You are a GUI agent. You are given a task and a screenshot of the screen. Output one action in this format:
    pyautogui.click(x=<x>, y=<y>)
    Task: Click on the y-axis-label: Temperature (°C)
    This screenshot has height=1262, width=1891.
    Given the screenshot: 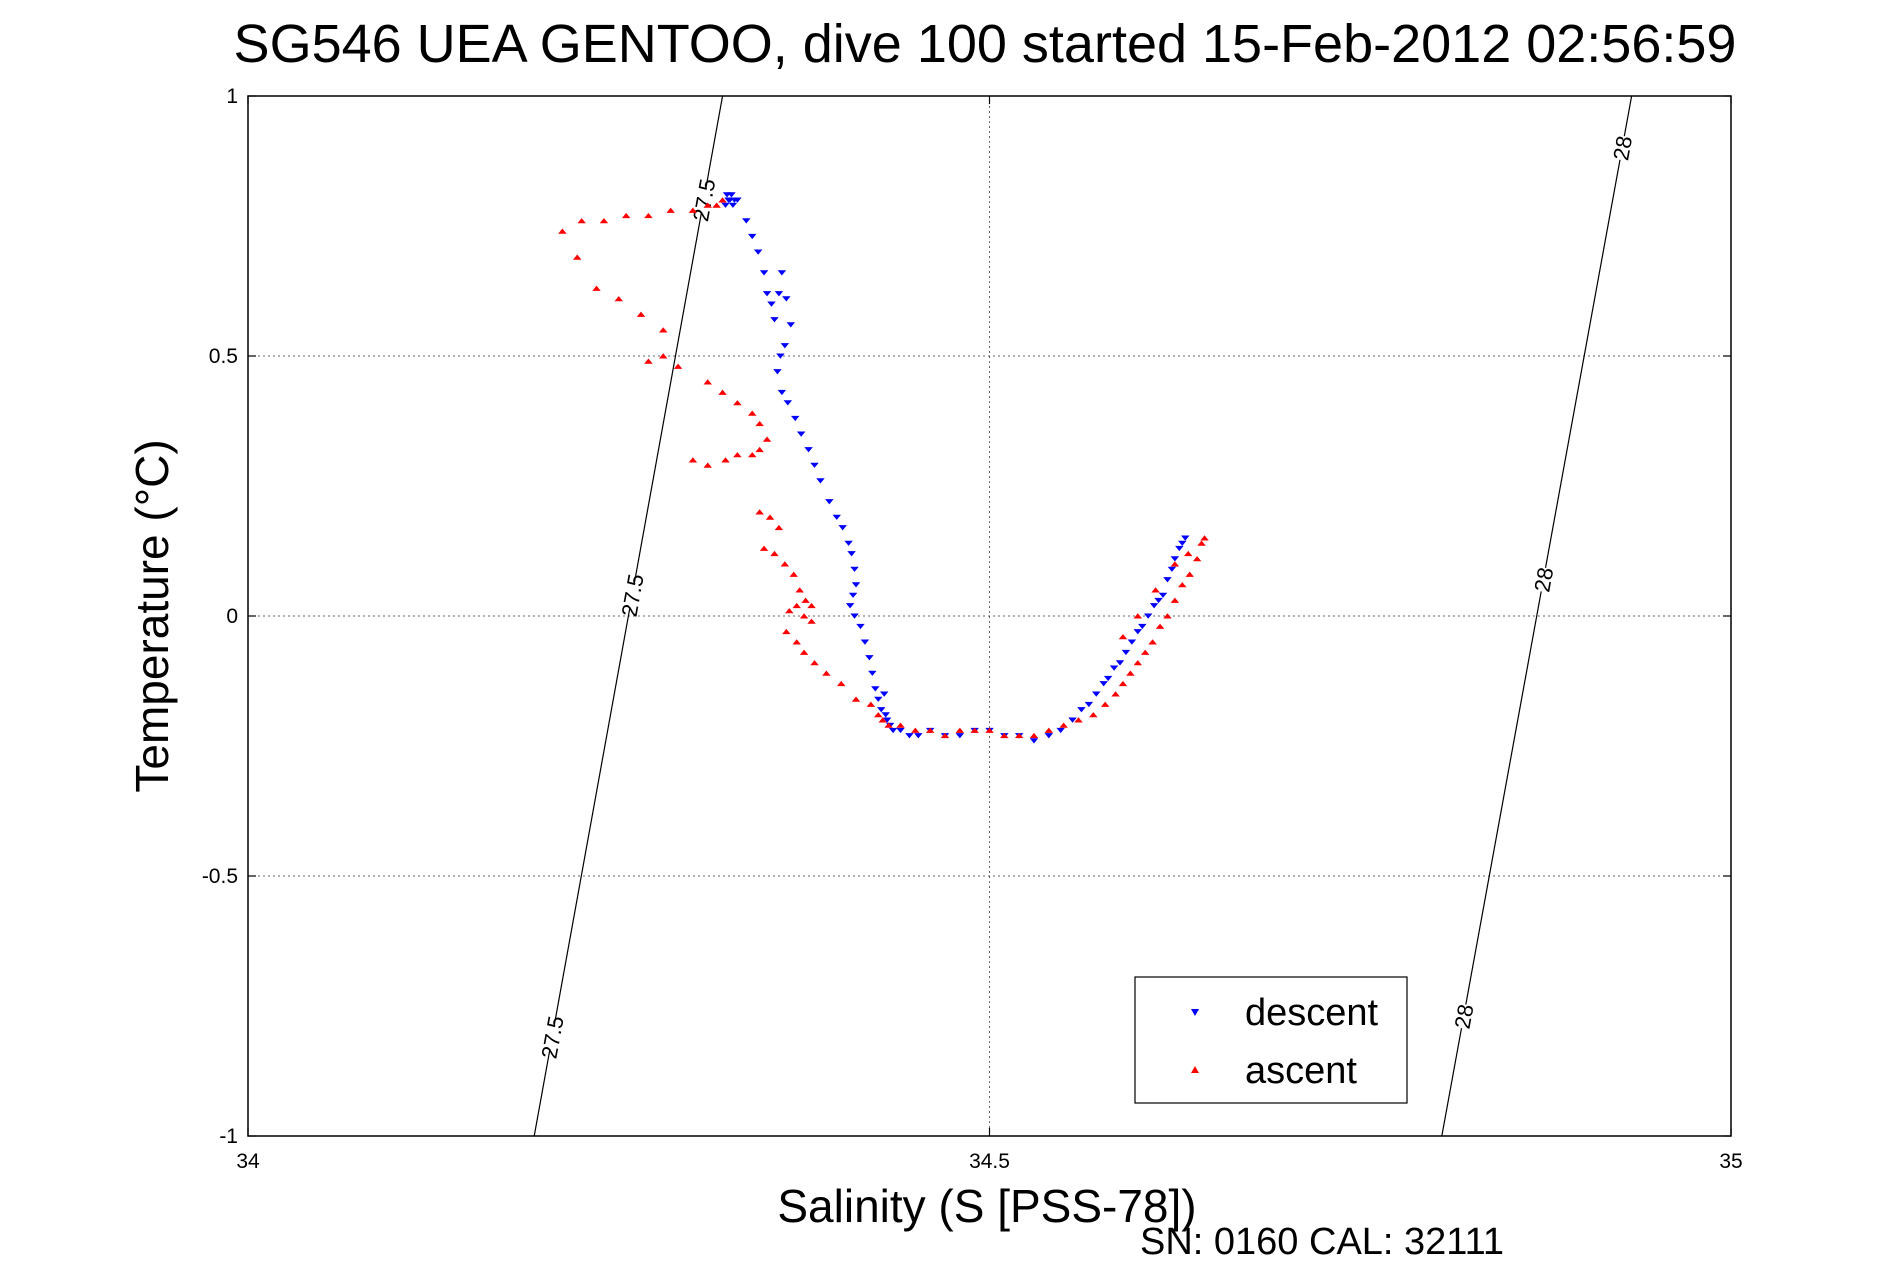 What is the action you would take?
    pyautogui.click(x=152, y=615)
    